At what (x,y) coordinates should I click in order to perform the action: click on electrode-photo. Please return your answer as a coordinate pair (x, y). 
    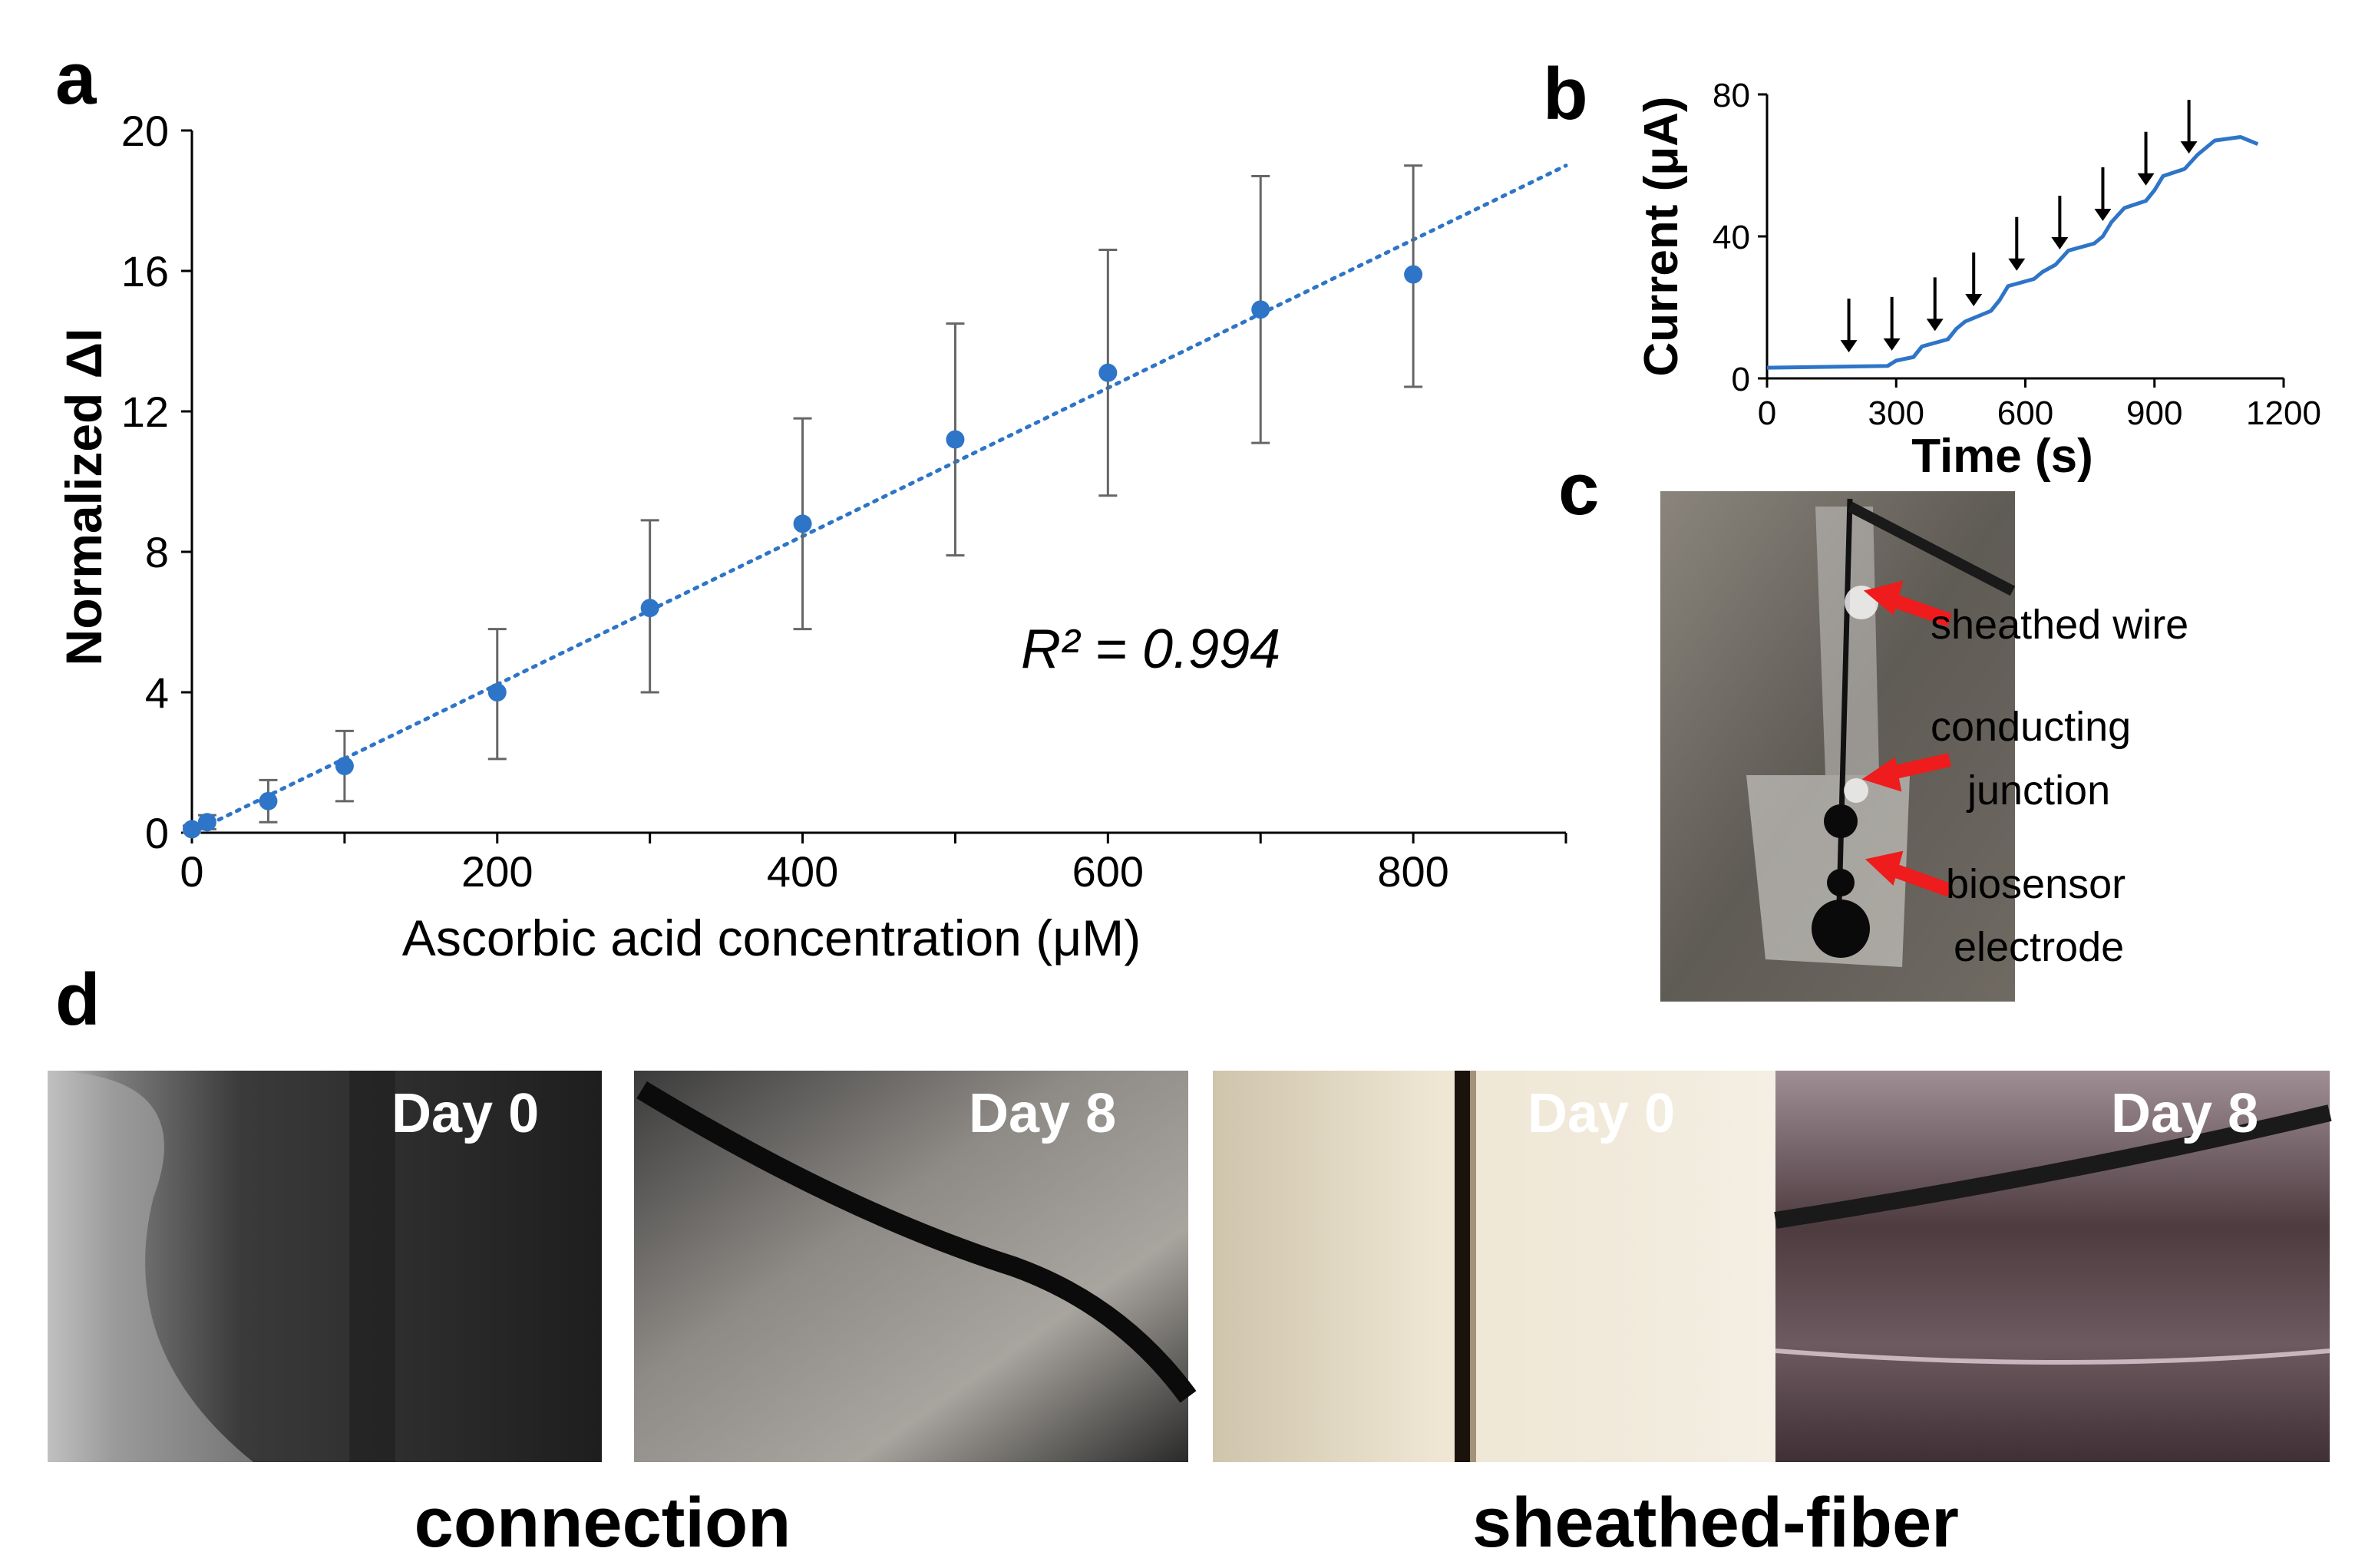
    Looking at the image, I should click on (1838, 746).